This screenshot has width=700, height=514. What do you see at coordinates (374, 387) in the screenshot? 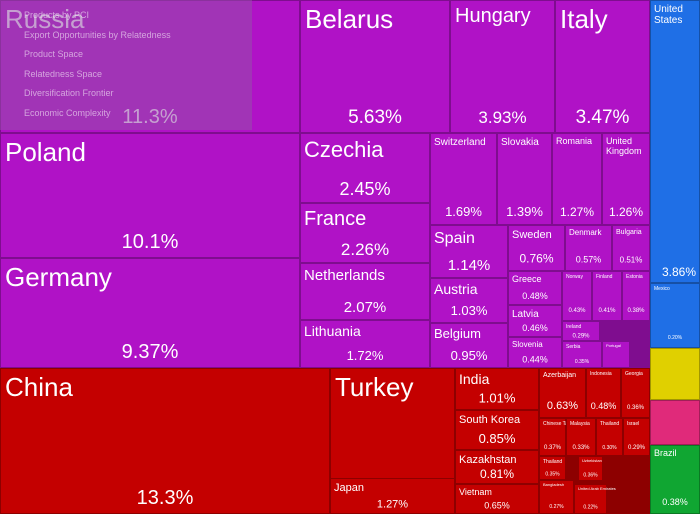
I see `tile-label-turkey: Turkey` at bounding box center [374, 387].